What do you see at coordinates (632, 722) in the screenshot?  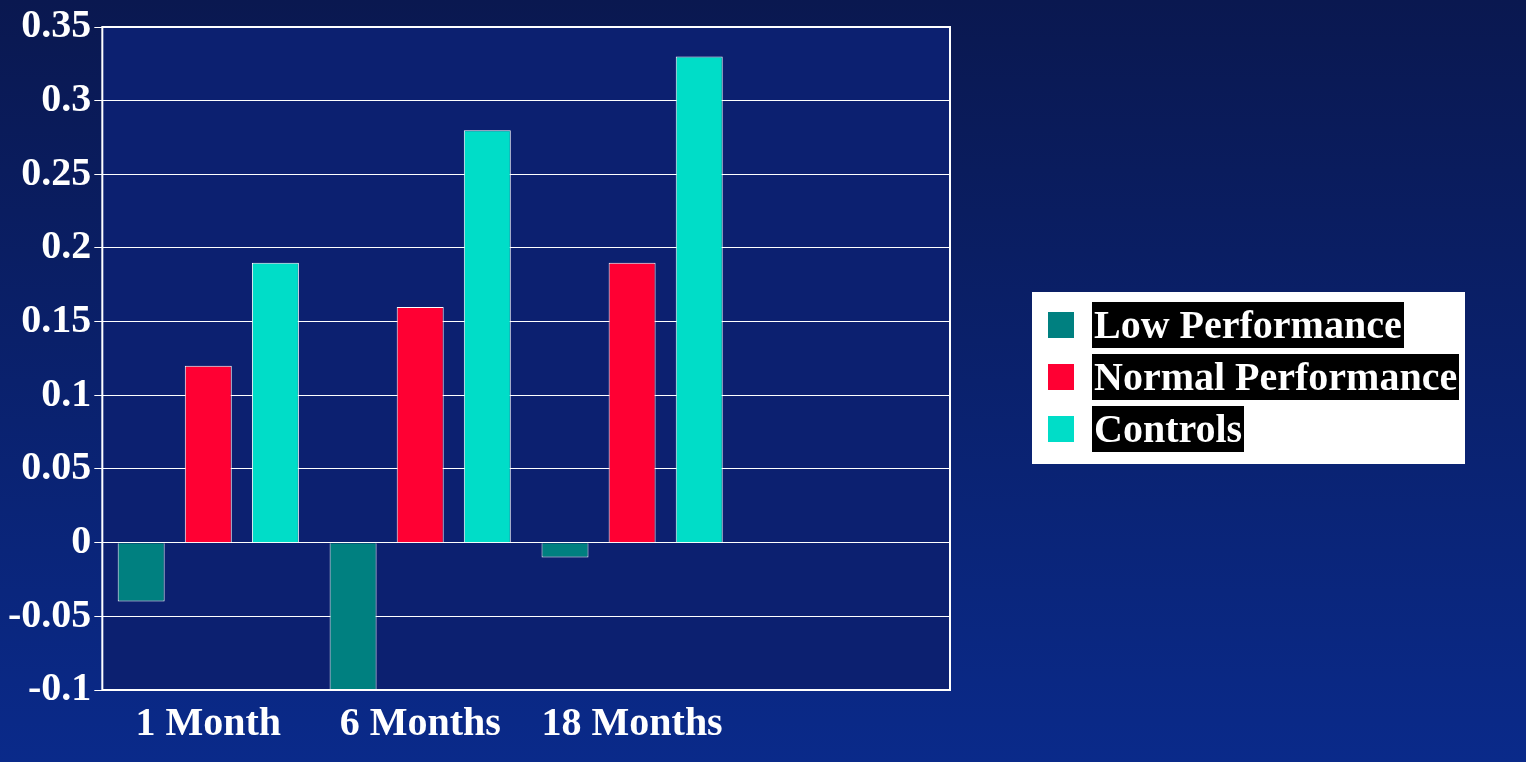 I see `x-tick-label: 18 Months` at bounding box center [632, 722].